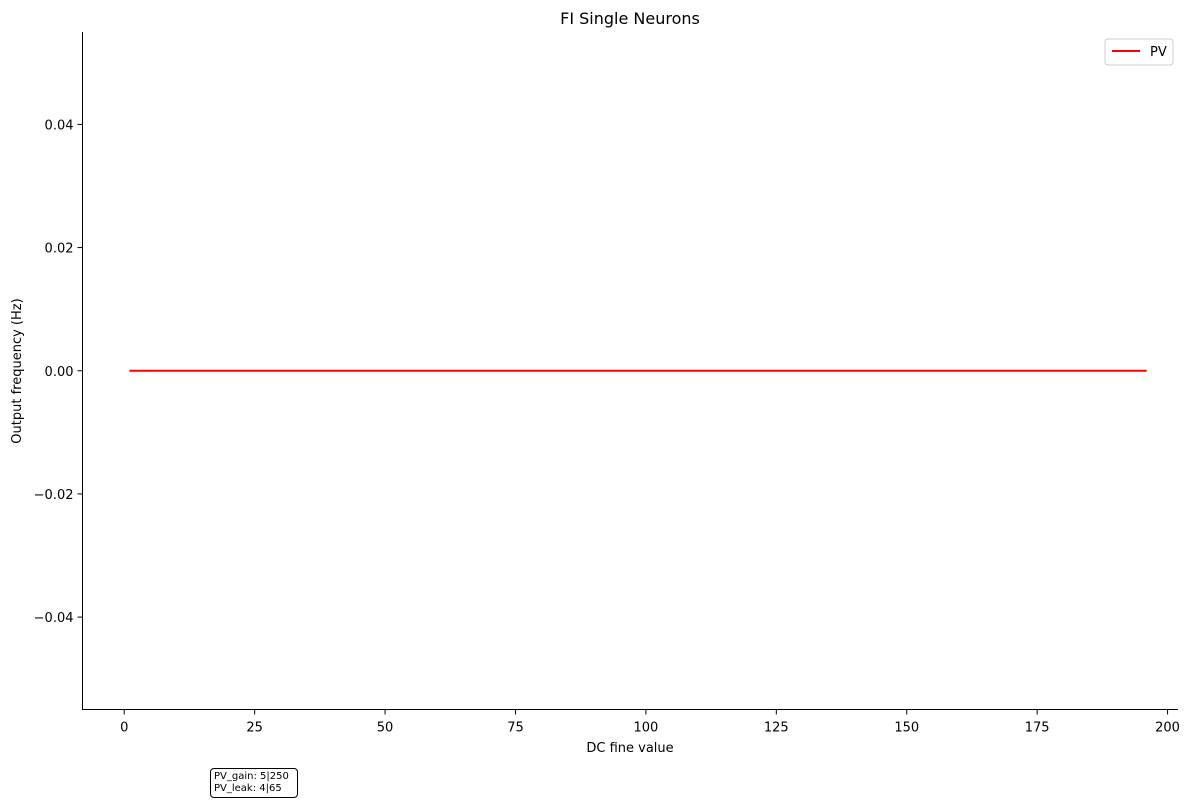  What do you see at coordinates (59, 249) in the screenshot?
I see `y-tick-label: 0.02` at bounding box center [59, 249].